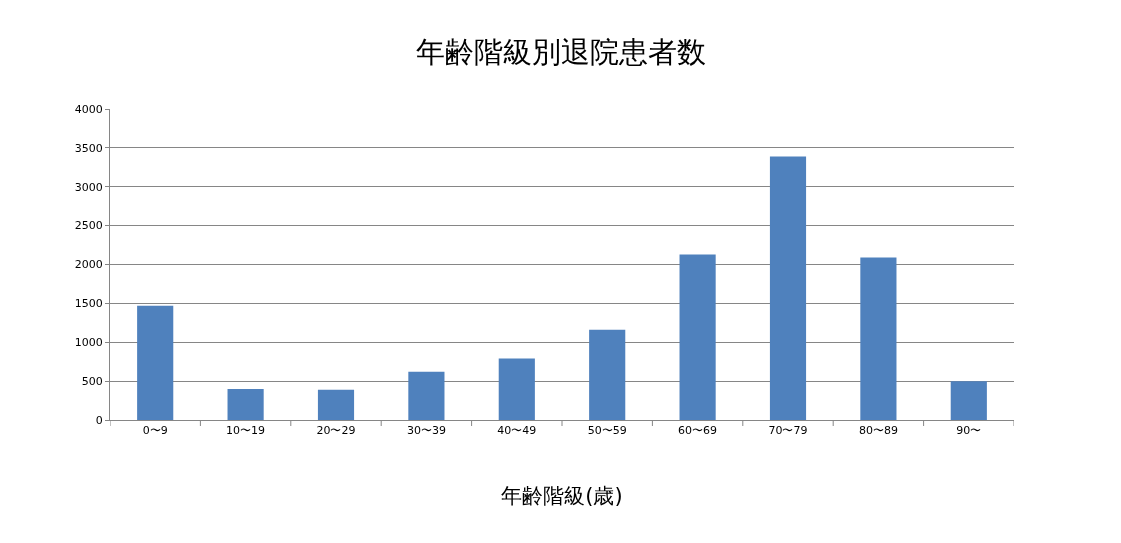 This screenshot has height=543, width=1121. Describe the element at coordinates (88, 226) in the screenshot. I see `y-tick-label: 2500` at that location.